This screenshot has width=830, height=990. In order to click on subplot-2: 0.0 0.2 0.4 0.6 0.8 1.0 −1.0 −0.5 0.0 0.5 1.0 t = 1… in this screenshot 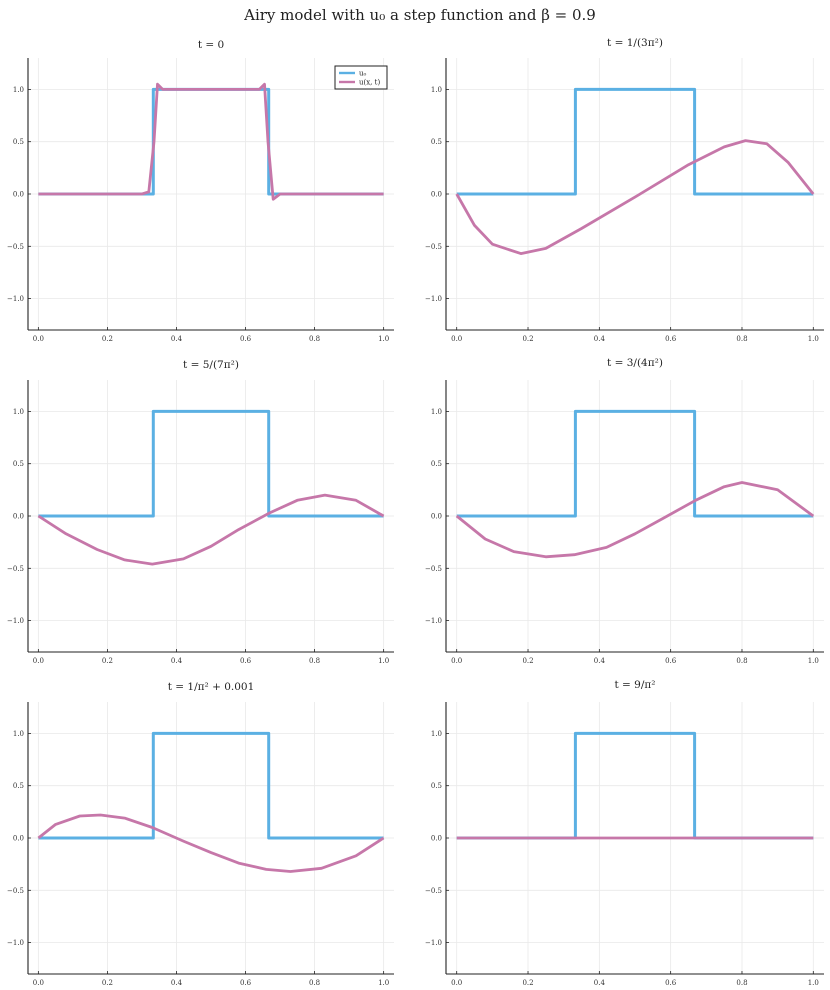, I will do `click(624, 190)`.